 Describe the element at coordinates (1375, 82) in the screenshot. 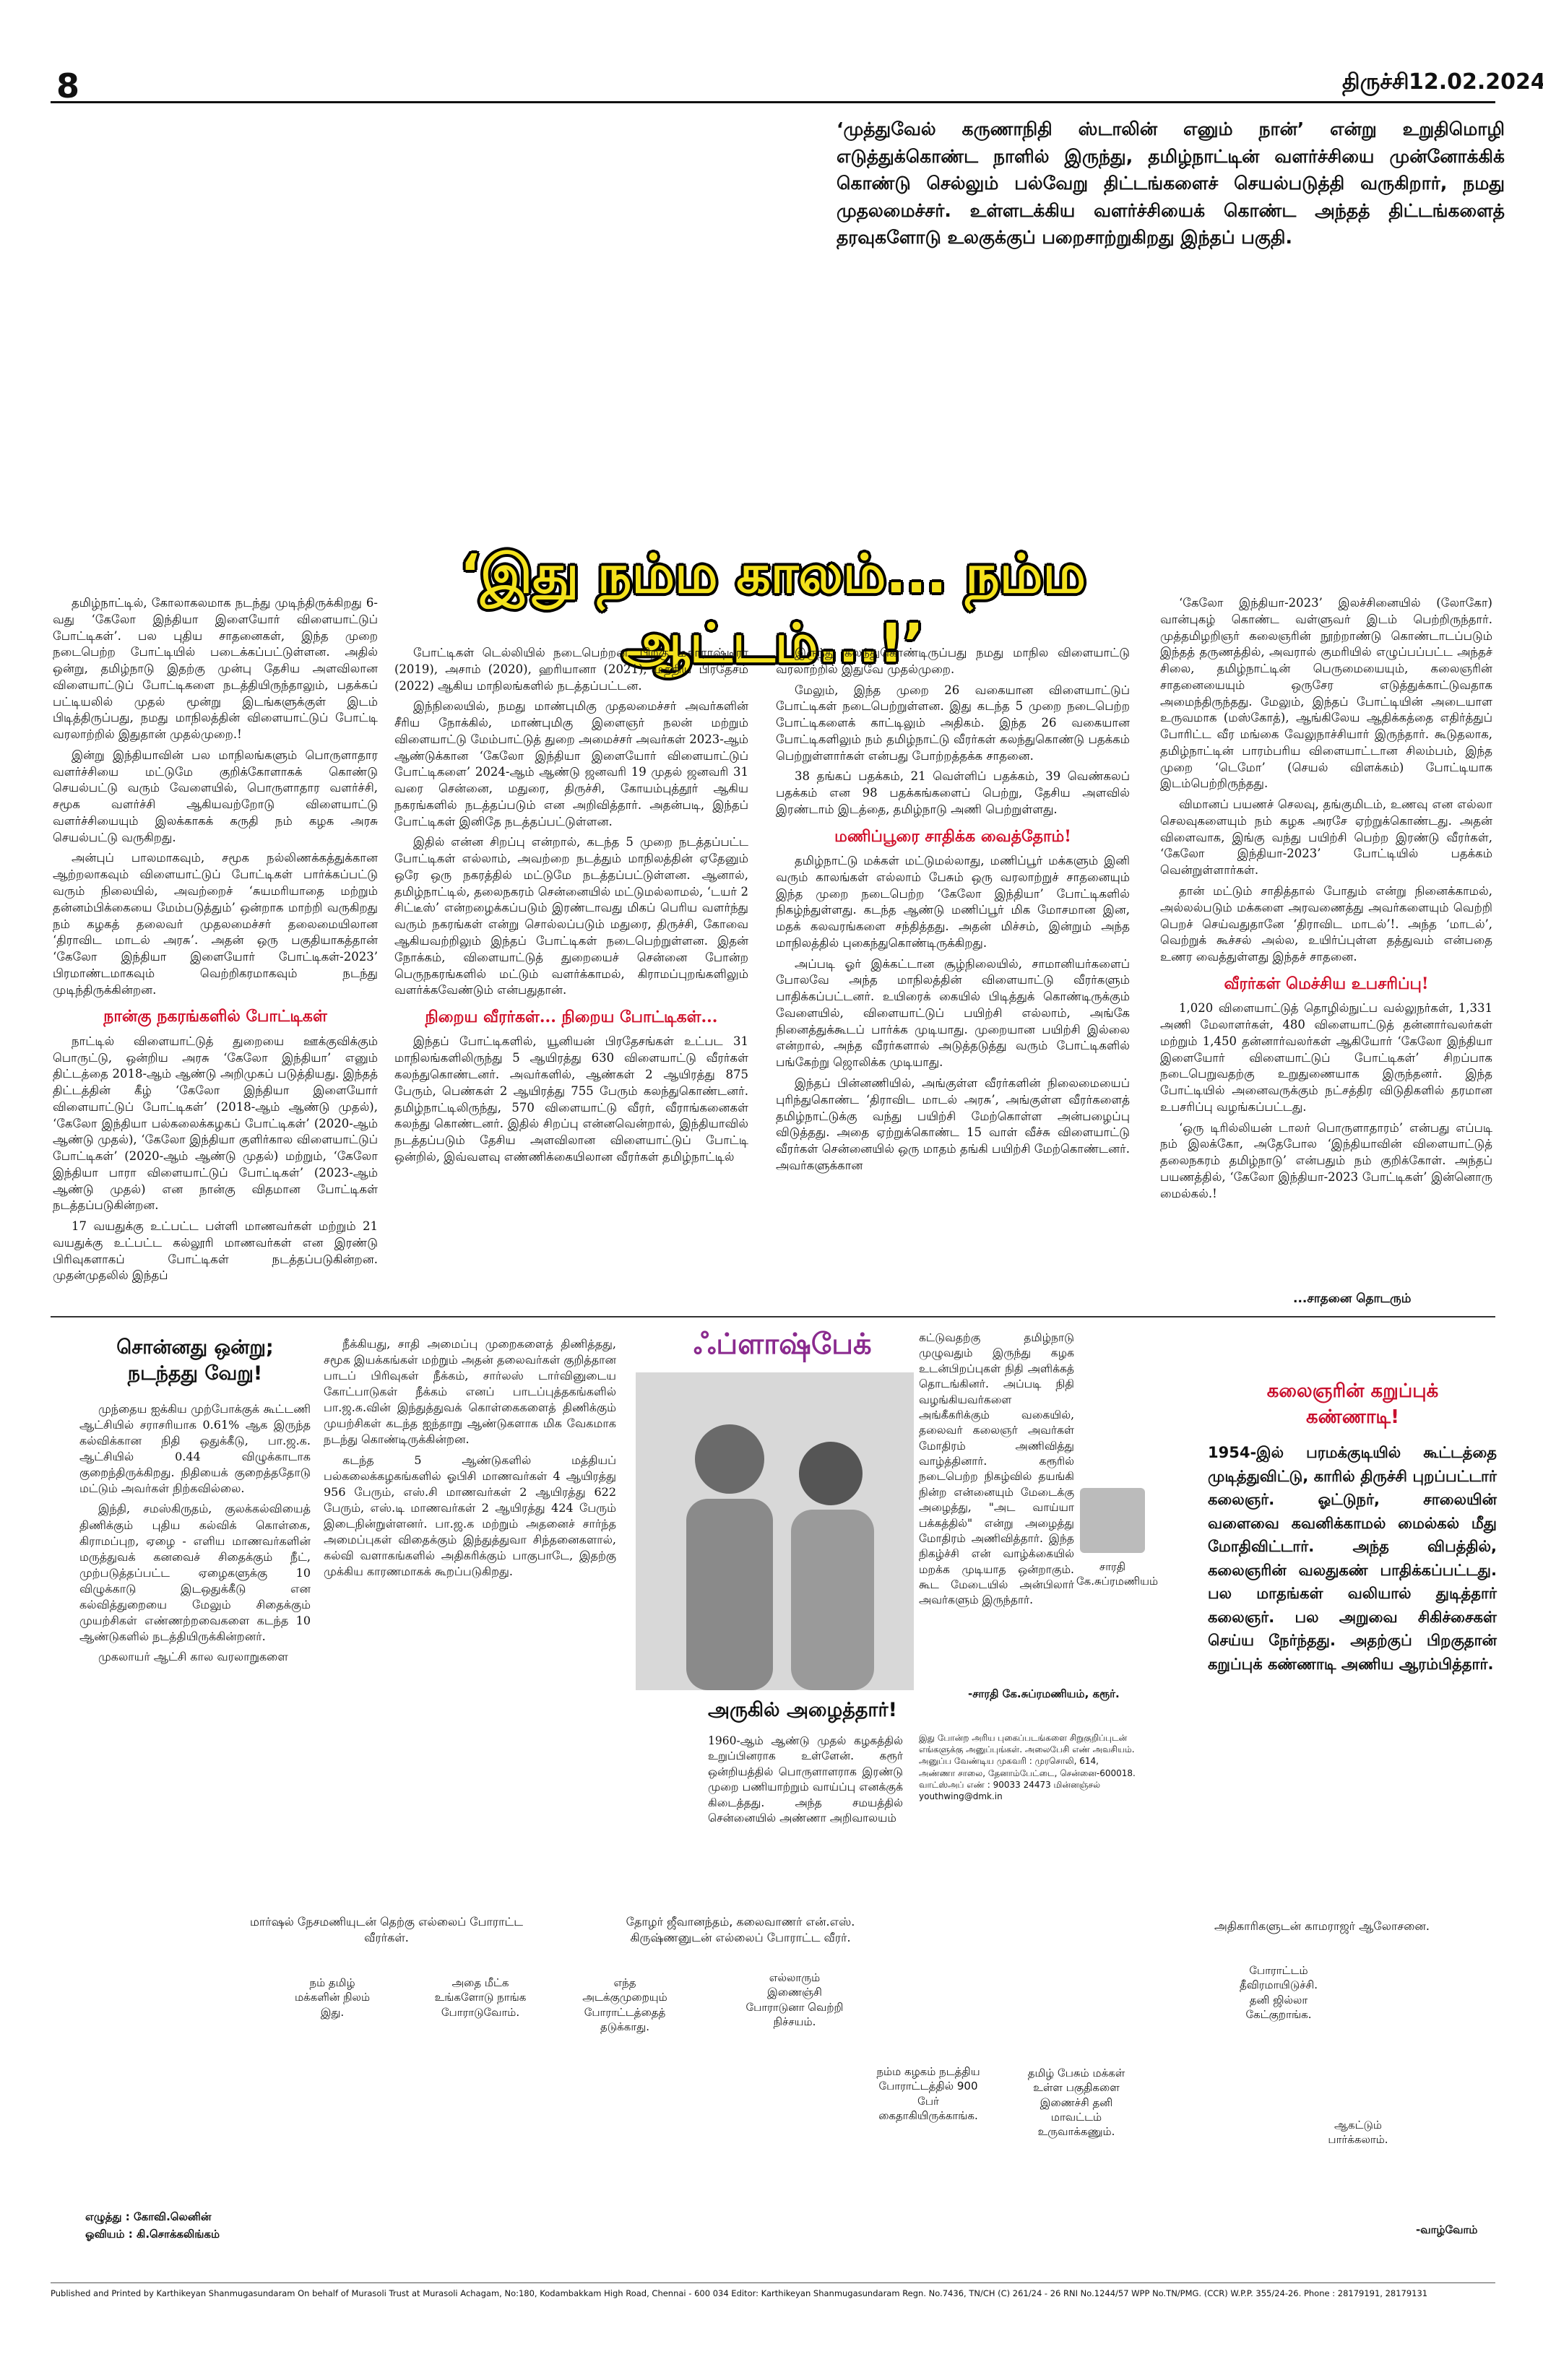

I see `edition: திருச்சி` at that location.